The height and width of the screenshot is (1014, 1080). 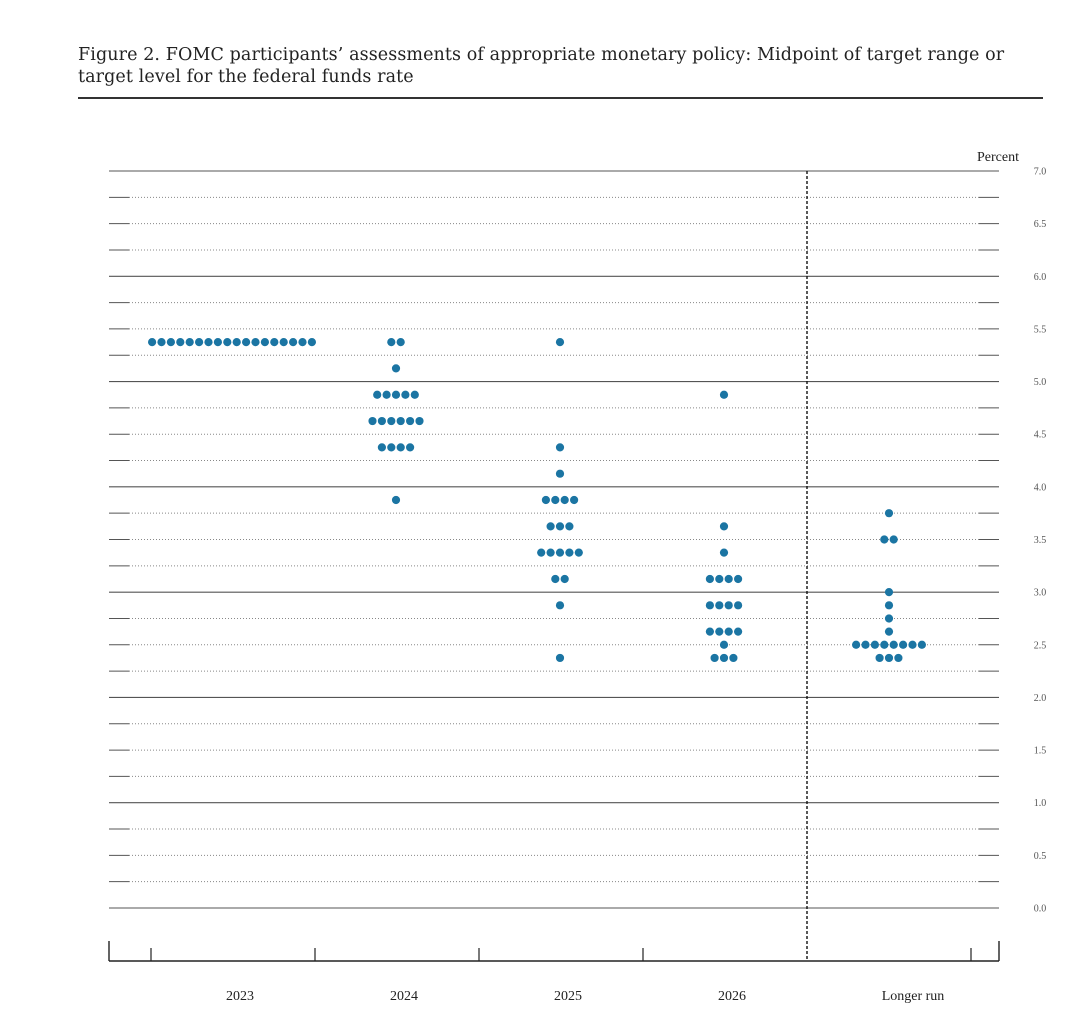 What do you see at coordinates (1040, 172) in the screenshot?
I see `y-tick-label: 7.0` at bounding box center [1040, 172].